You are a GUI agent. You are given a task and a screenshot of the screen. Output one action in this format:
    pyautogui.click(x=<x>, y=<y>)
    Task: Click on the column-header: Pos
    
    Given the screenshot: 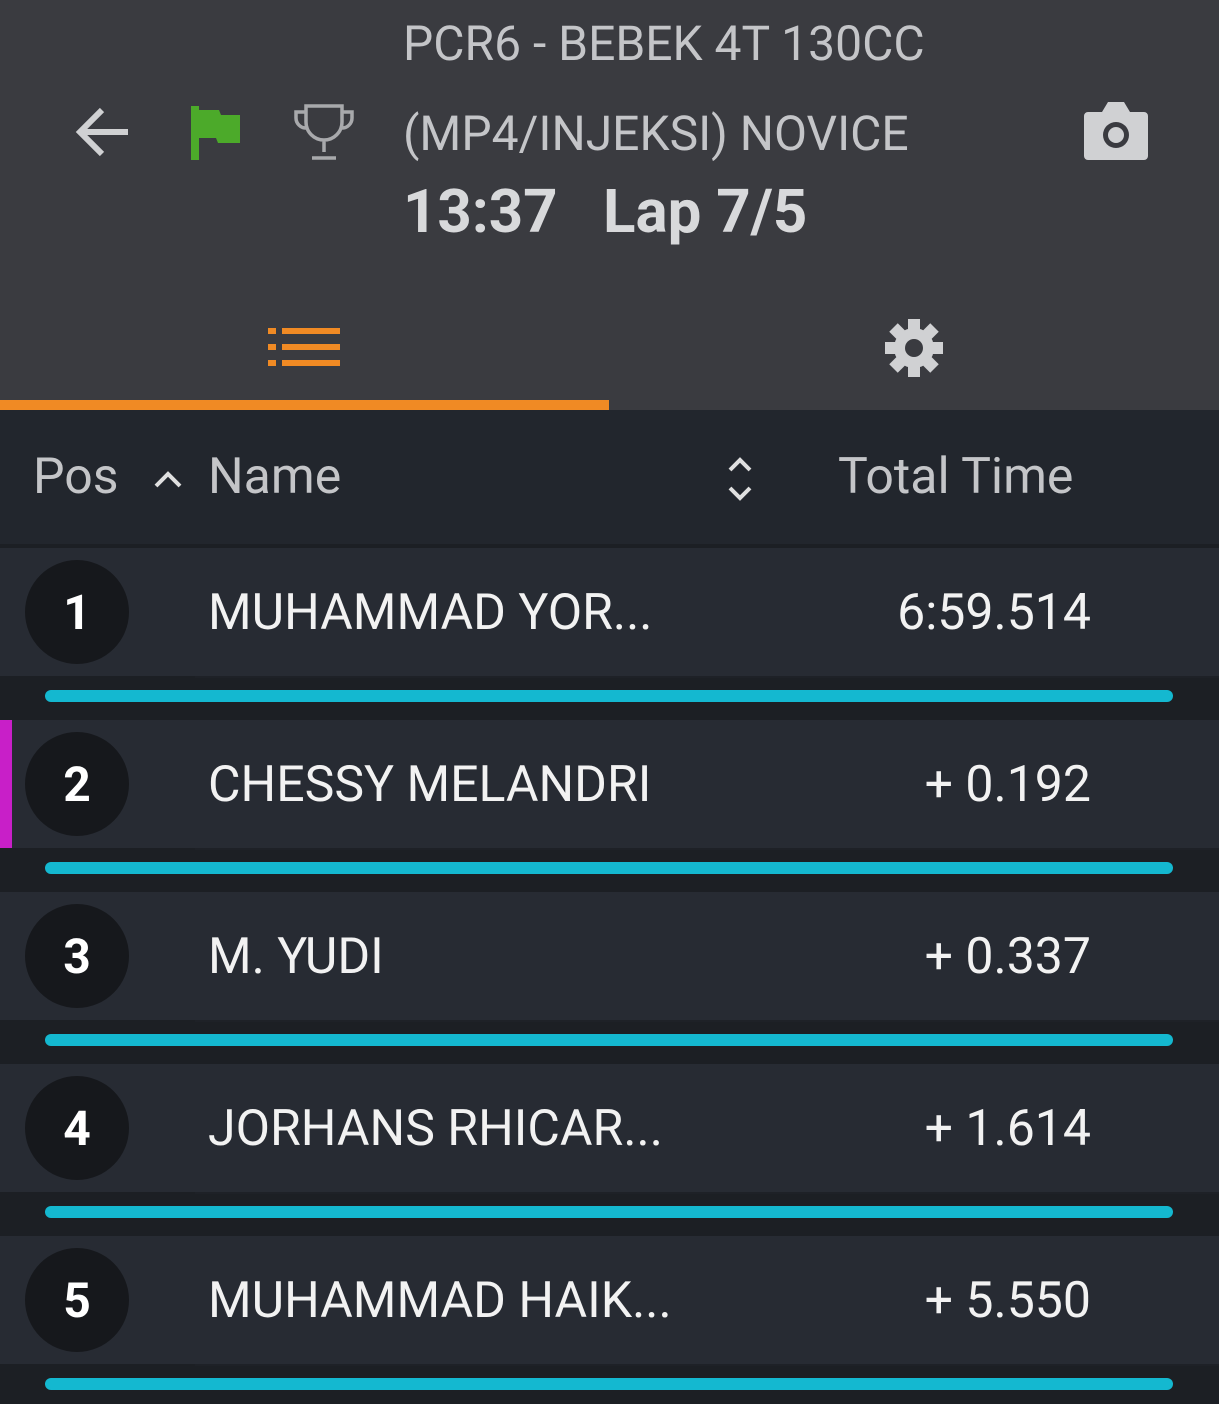 What is the action you would take?
    pyautogui.click(x=76, y=477)
    